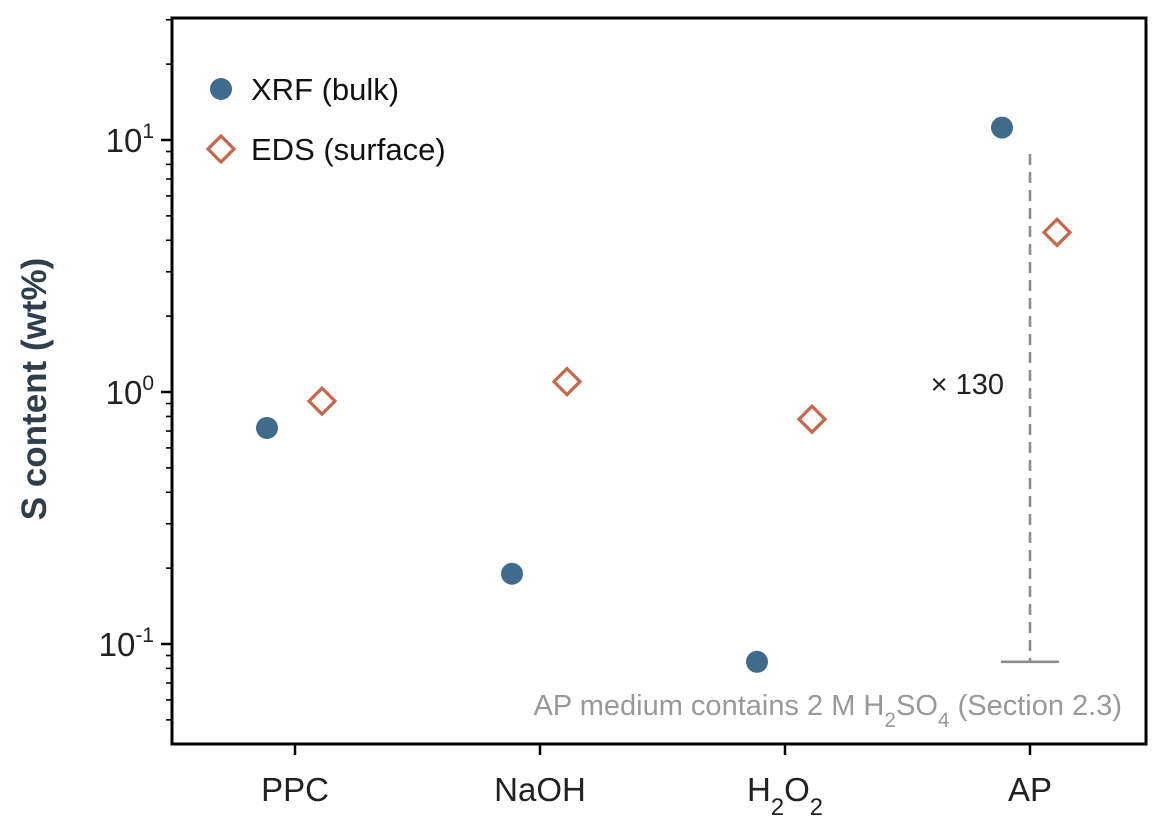 The height and width of the screenshot is (824, 1174). I want to click on x-tick-label: H2O2, so click(785, 796).